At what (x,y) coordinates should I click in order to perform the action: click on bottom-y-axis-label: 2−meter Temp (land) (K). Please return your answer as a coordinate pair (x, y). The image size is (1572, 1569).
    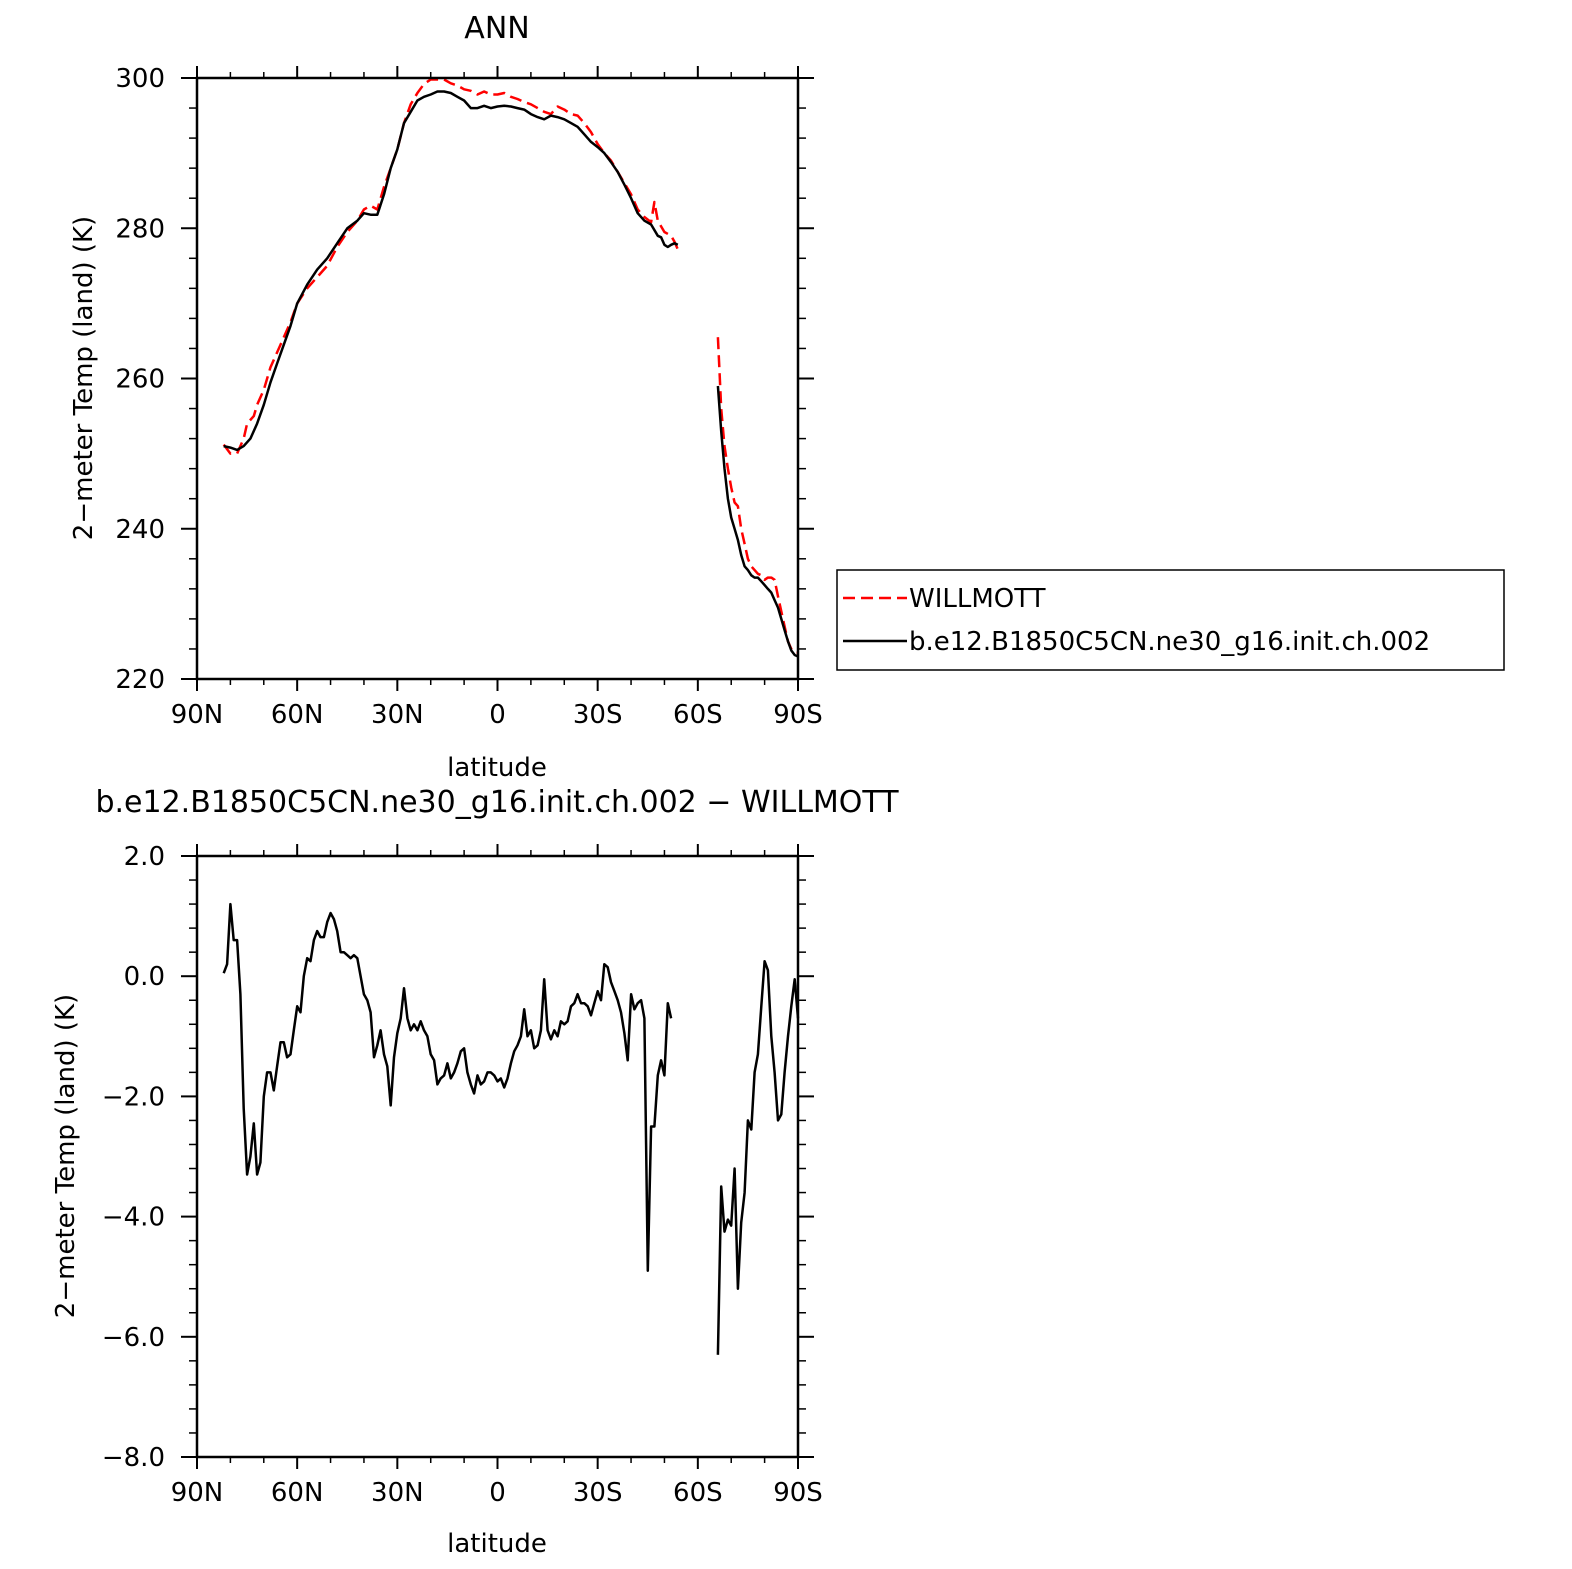
    Looking at the image, I should click on (66, 1156).